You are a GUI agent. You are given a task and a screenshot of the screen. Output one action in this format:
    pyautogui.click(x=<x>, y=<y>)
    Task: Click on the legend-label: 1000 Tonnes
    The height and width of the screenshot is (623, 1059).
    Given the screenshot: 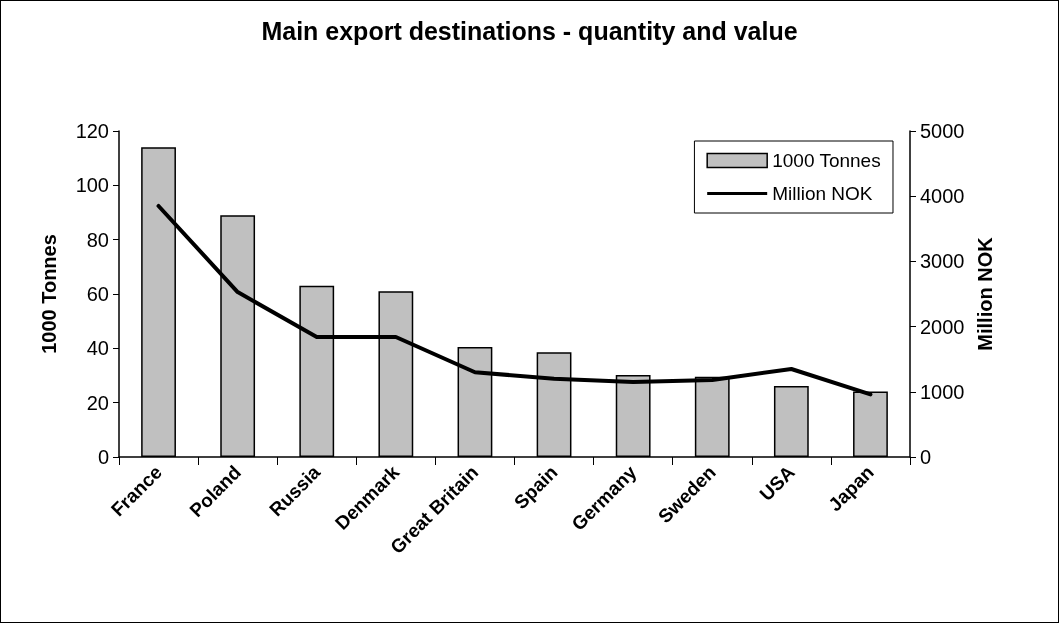 What is the action you would take?
    pyautogui.click(x=826, y=160)
    